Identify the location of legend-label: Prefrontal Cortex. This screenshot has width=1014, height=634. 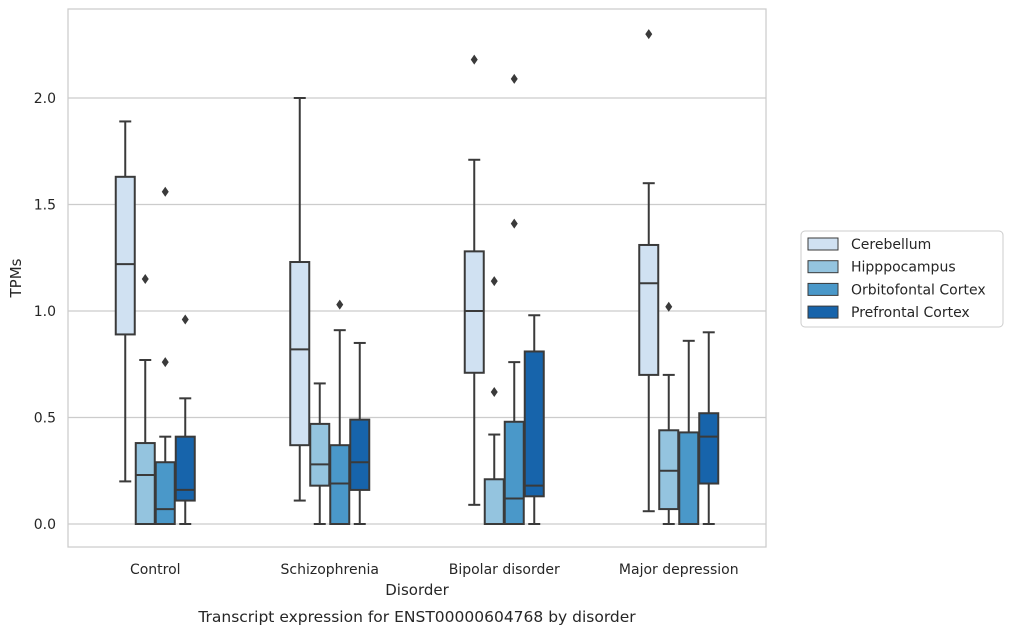
(910, 313).